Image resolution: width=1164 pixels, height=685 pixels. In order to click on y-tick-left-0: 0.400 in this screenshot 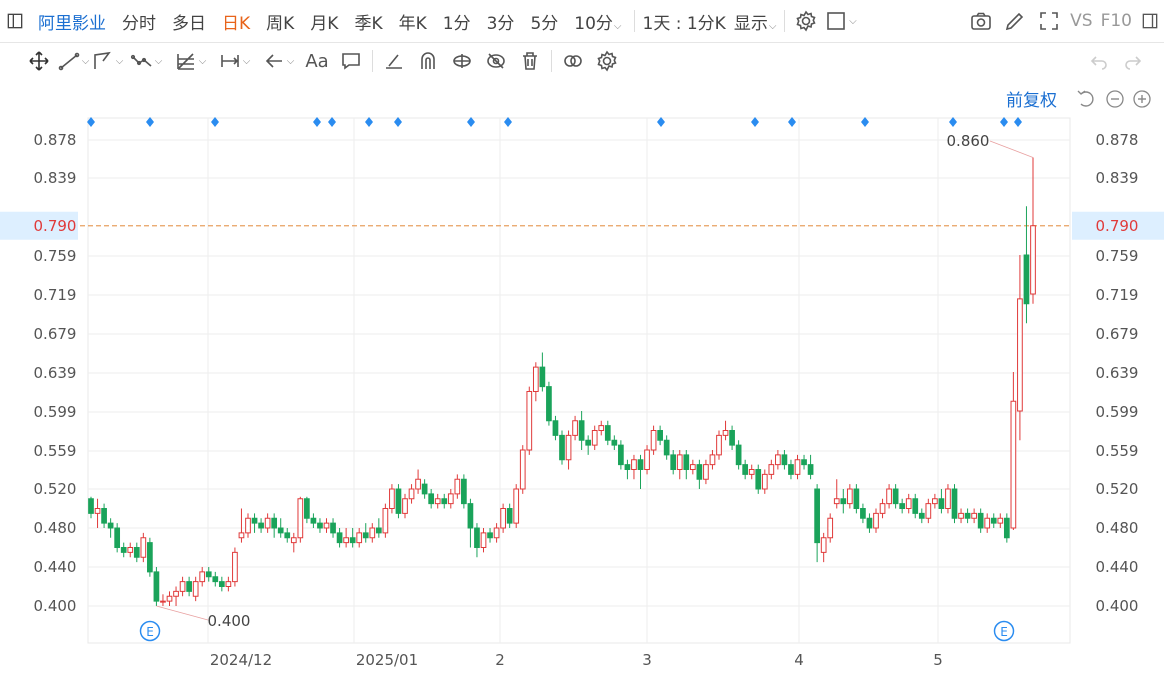, I will do `click(55, 606)`.